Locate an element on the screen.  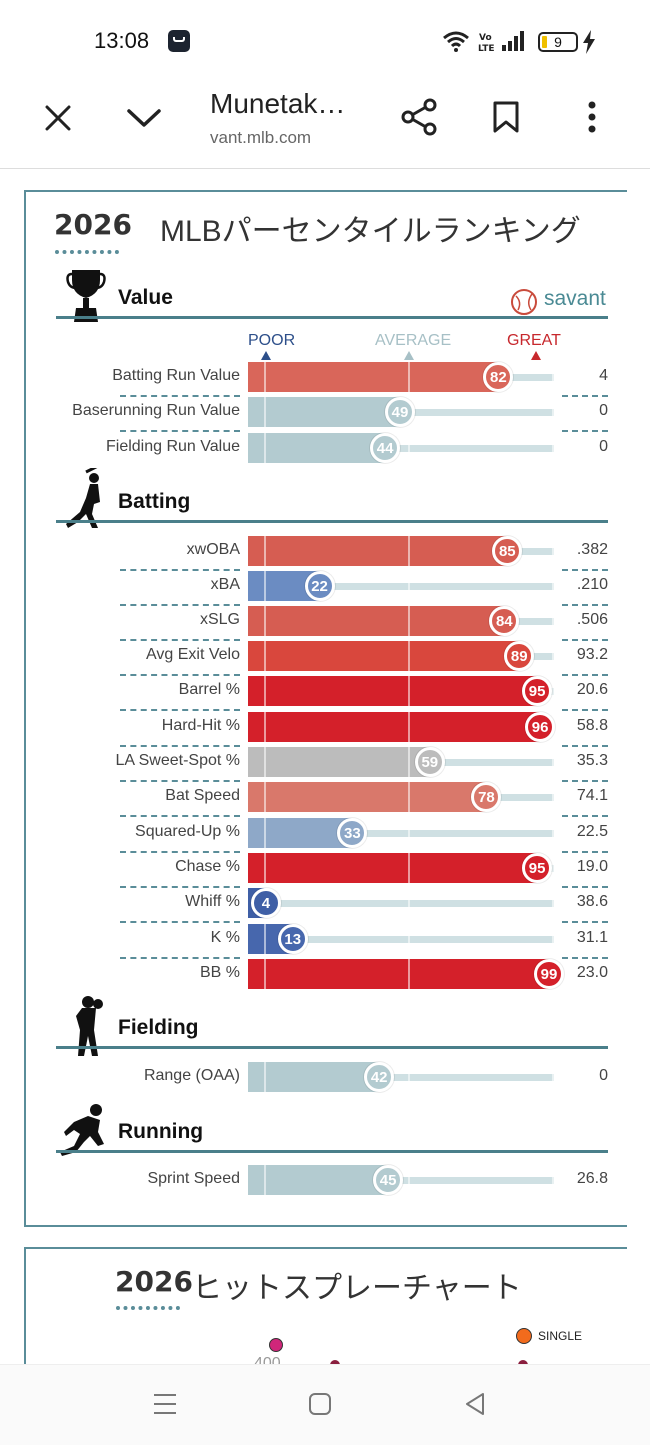
category-title-value: Value is located at coordinates (145, 297).